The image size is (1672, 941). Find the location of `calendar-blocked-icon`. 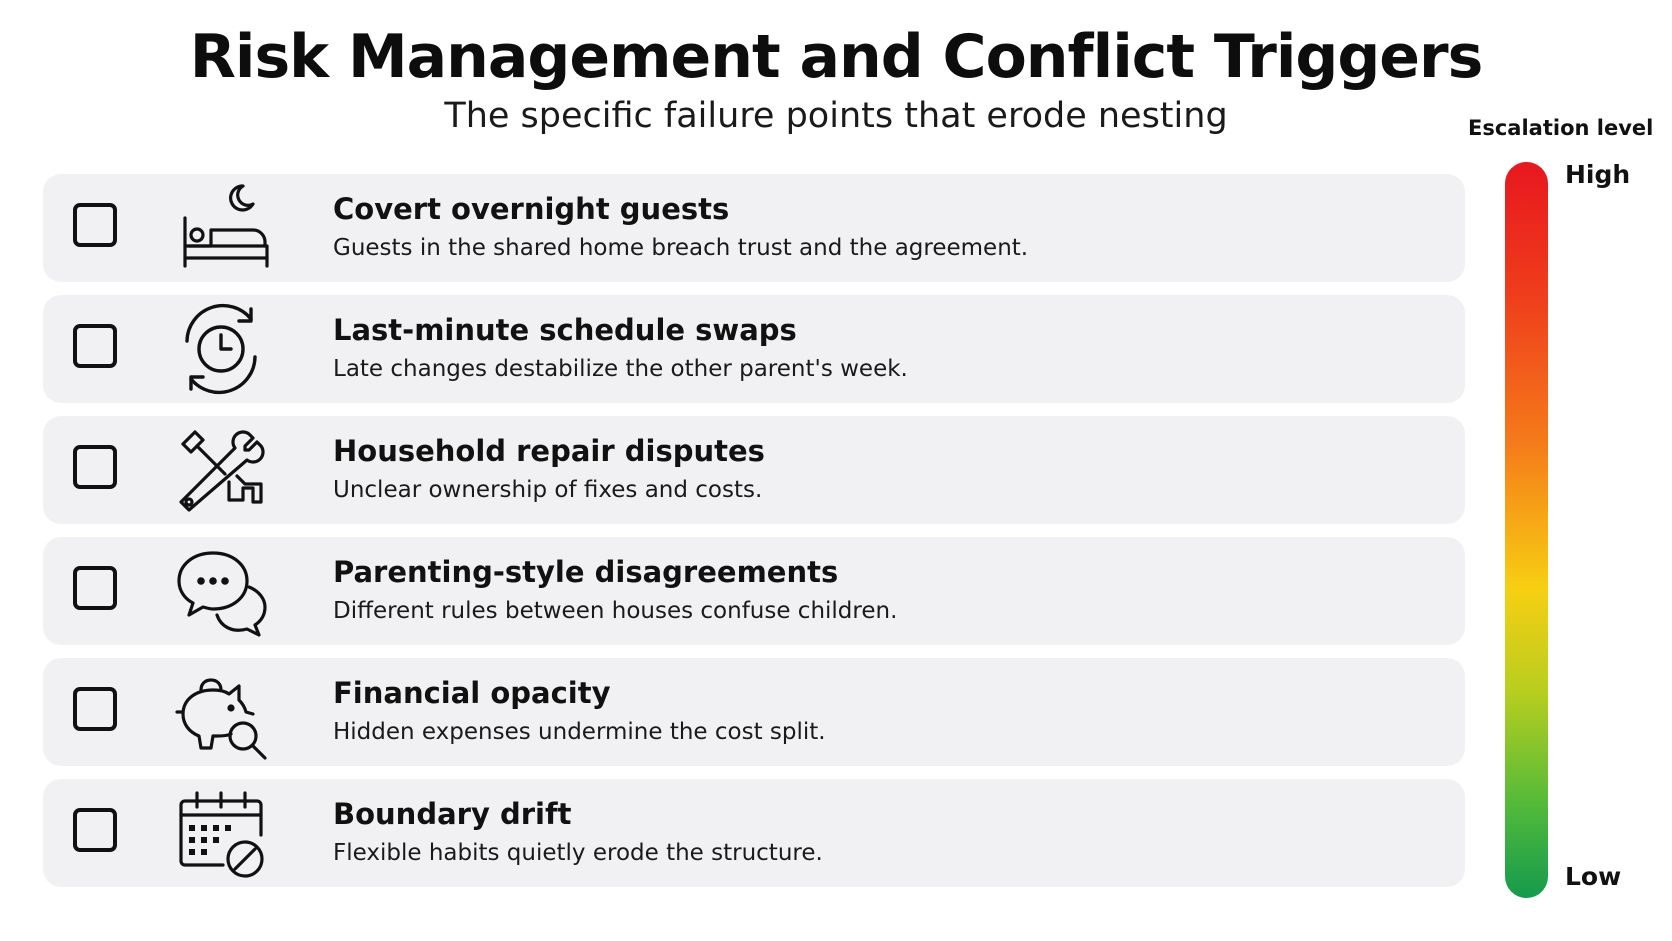

calendar-blocked-icon is located at coordinates (221, 833).